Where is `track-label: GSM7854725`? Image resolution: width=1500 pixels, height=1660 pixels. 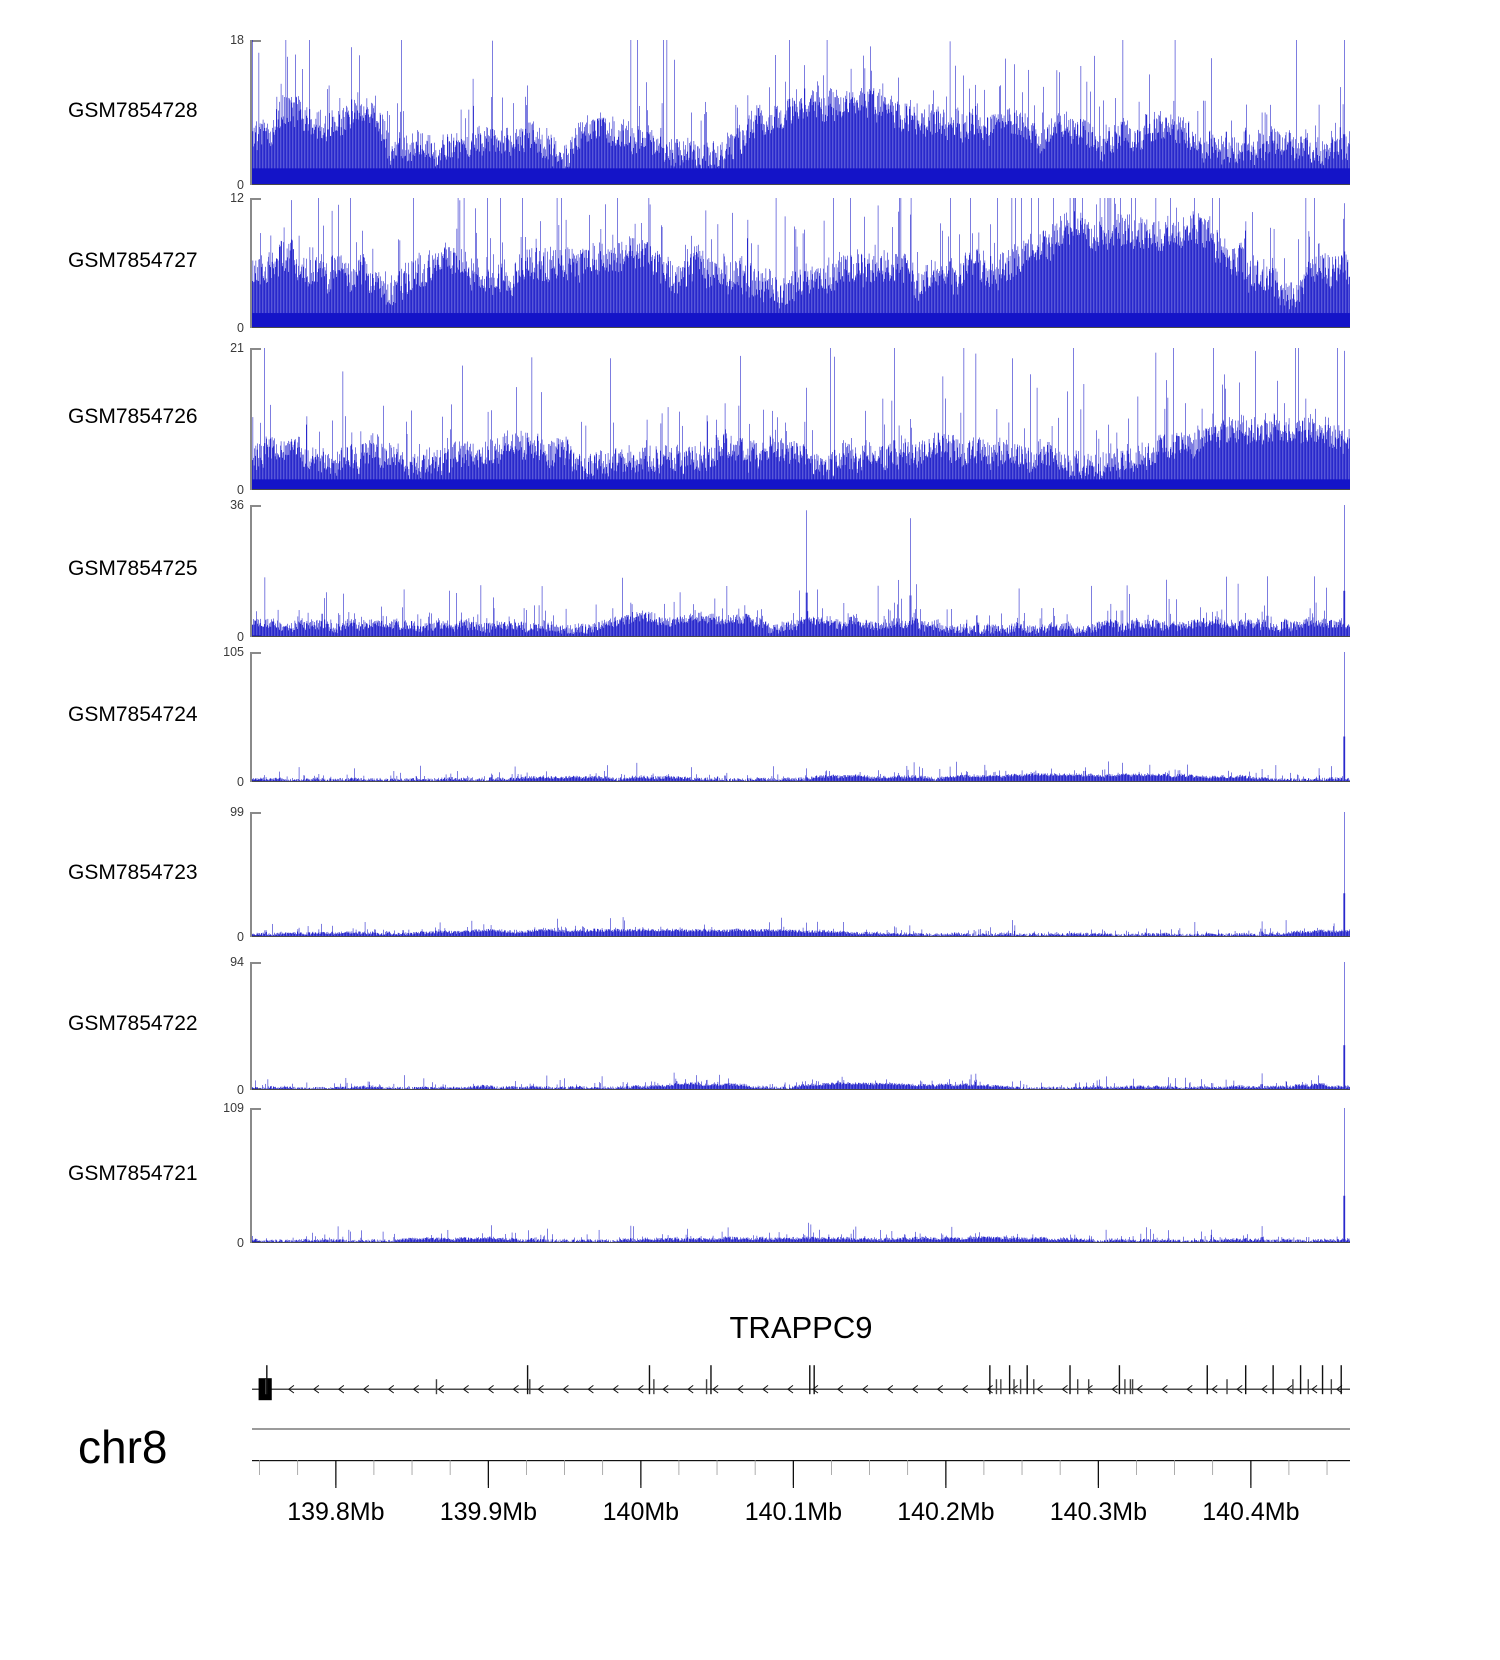 track-label: GSM7854725 is located at coordinates (133, 568).